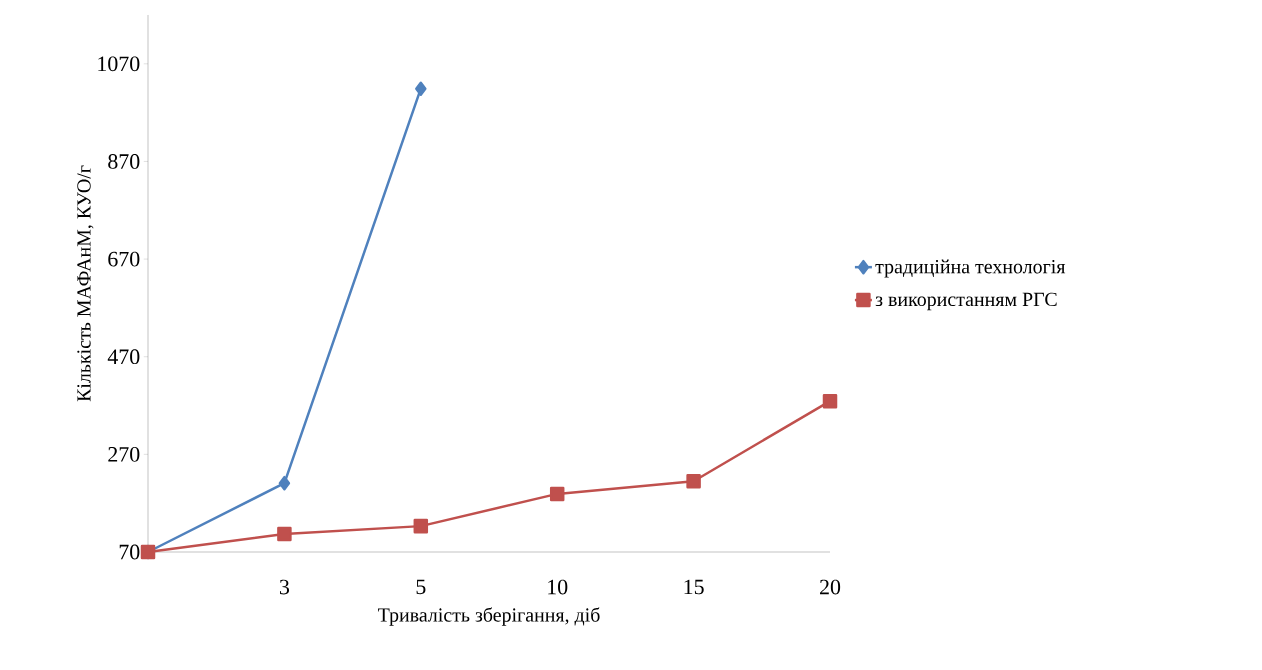 The width and height of the screenshot is (1262, 670). Describe the element at coordinates (119, 64) in the screenshot. I see `y-tick-label: 1070` at that location.